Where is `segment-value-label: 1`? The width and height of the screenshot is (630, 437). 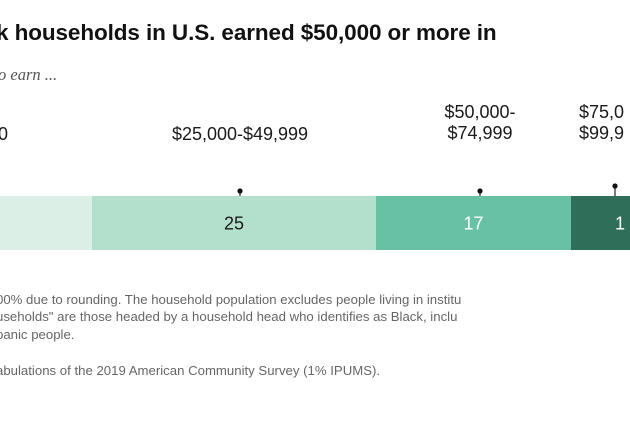
segment-value-label: 1 is located at coordinates (620, 224).